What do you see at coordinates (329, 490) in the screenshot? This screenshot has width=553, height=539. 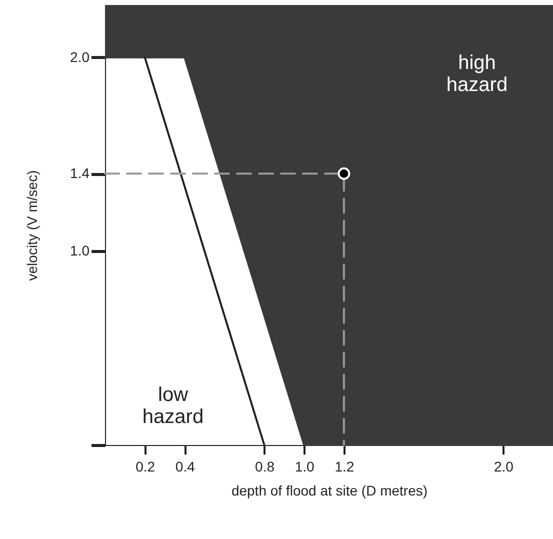 I see `x-axis-title: depth of flood at site (D metres)` at bounding box center [329, 490].